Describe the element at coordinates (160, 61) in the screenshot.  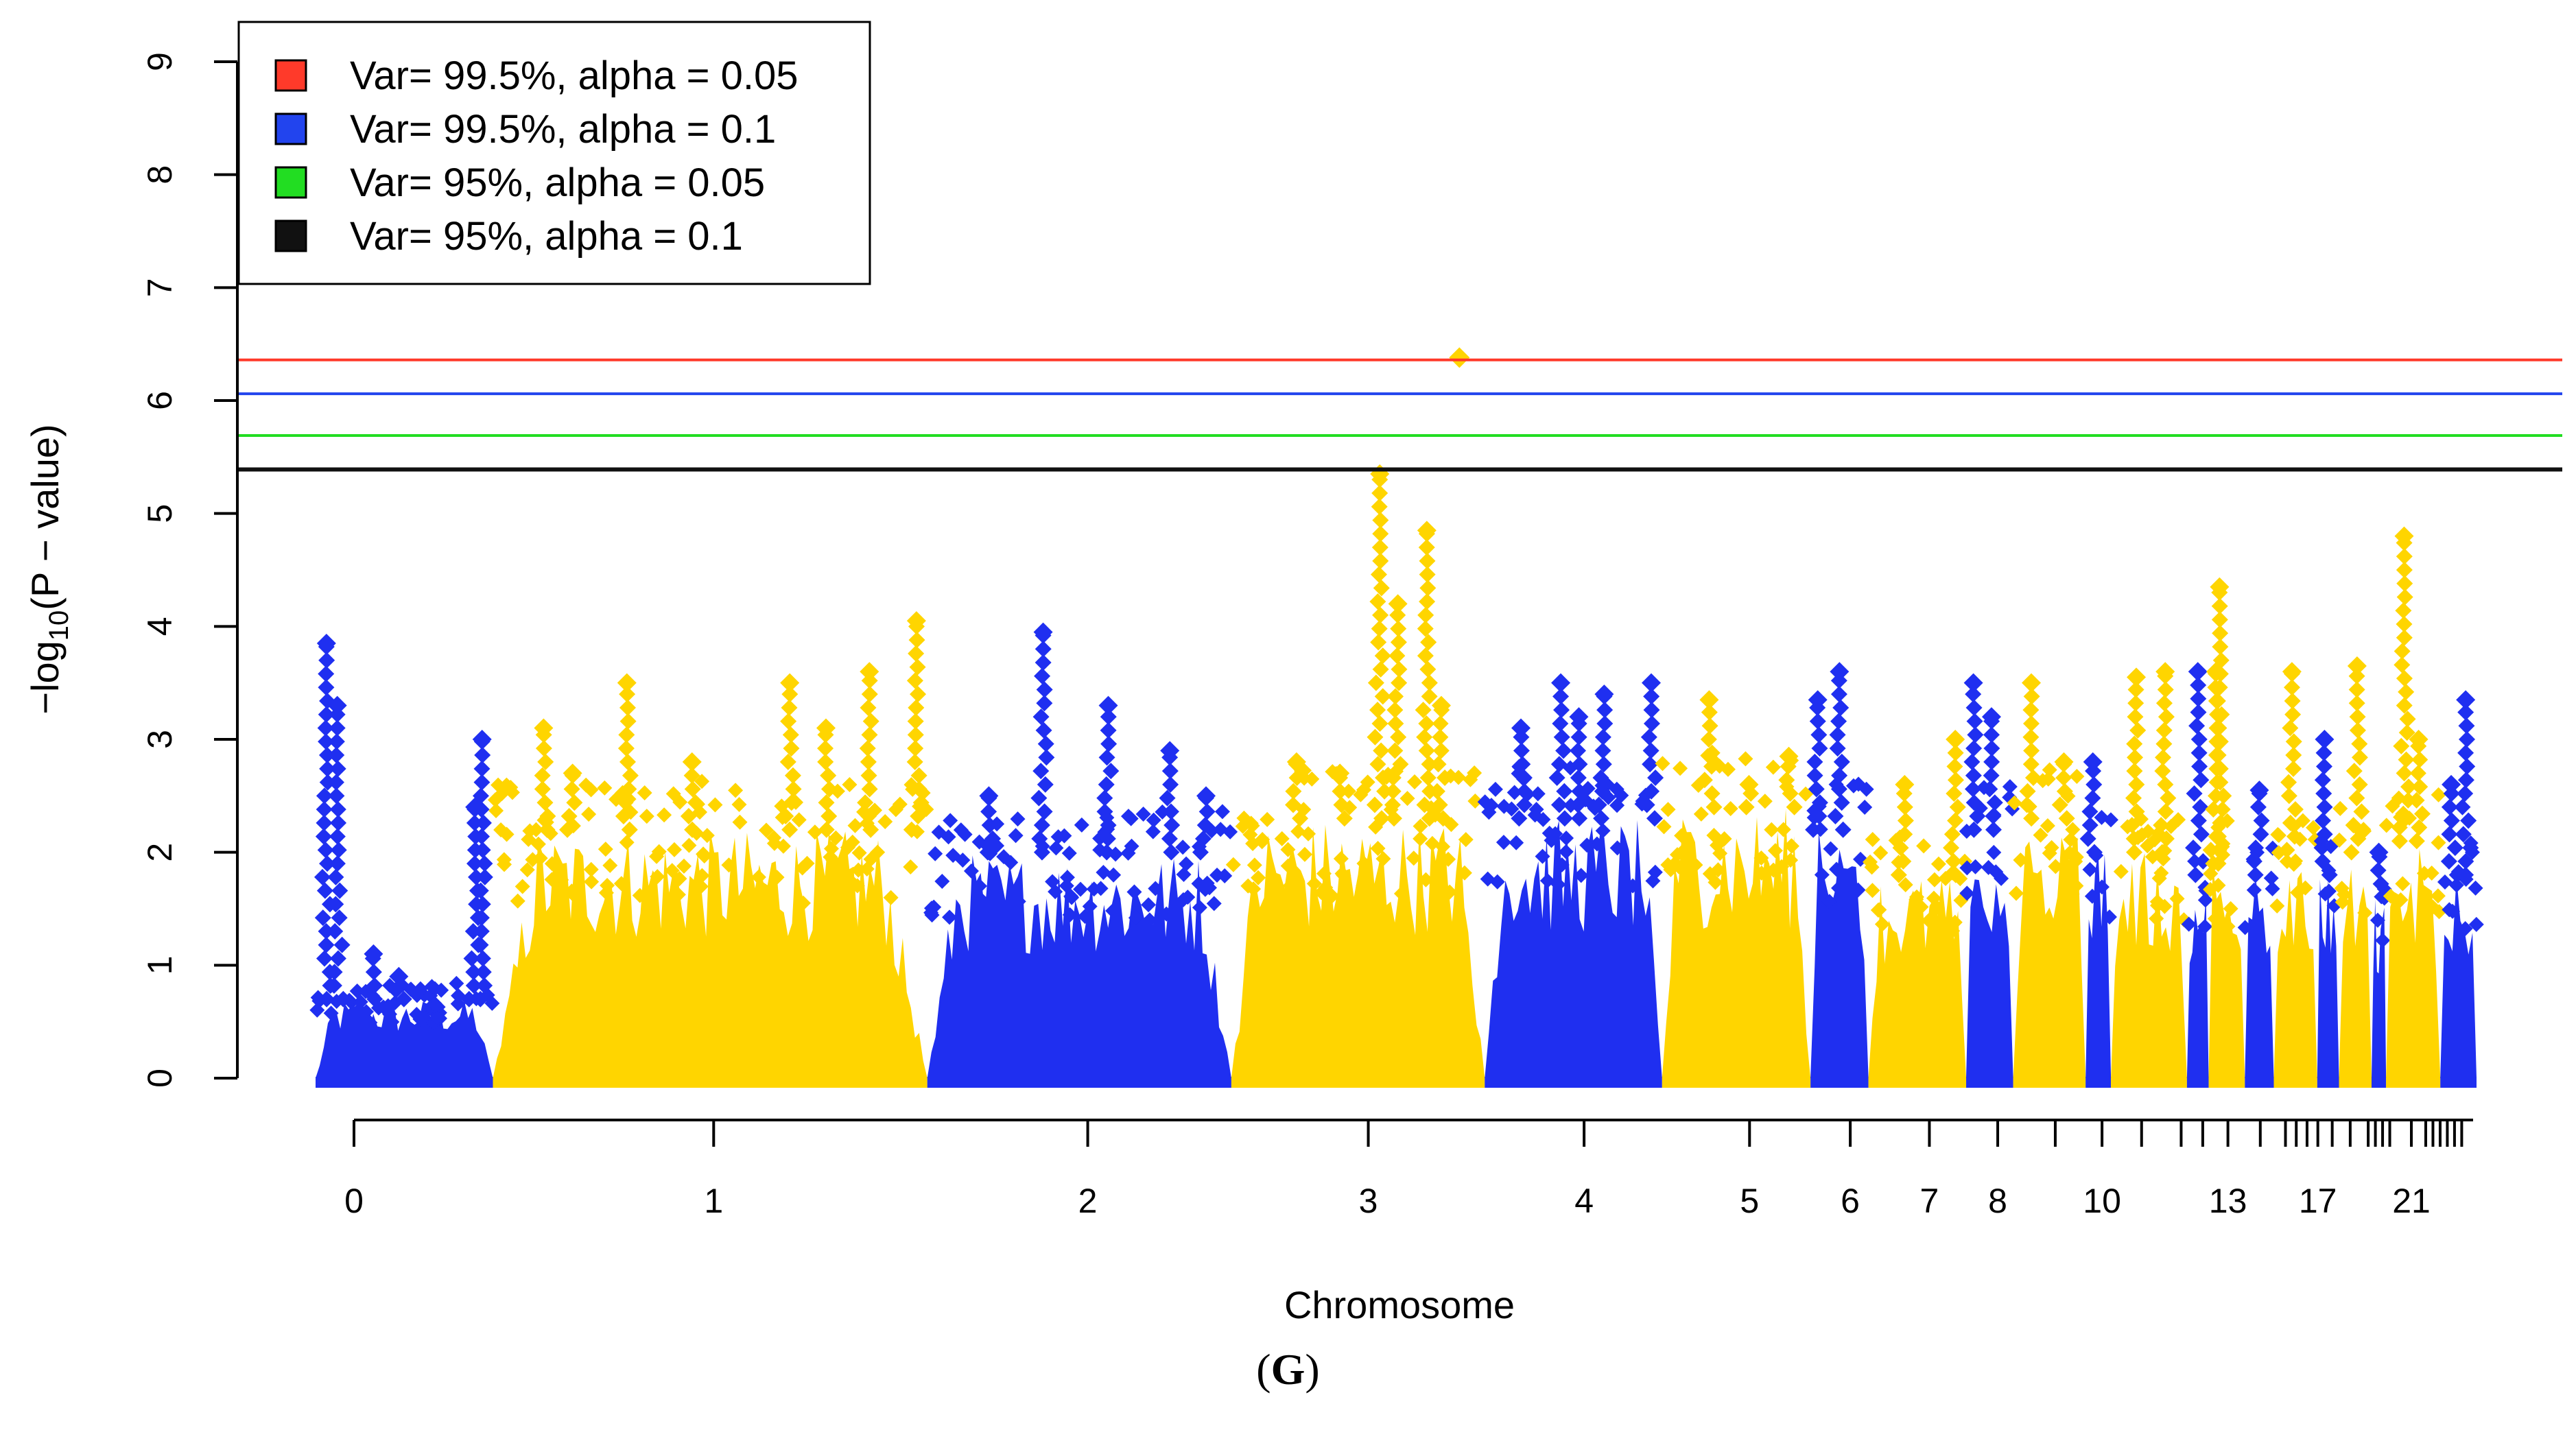
I see `y-tick-label: 9` at that location.